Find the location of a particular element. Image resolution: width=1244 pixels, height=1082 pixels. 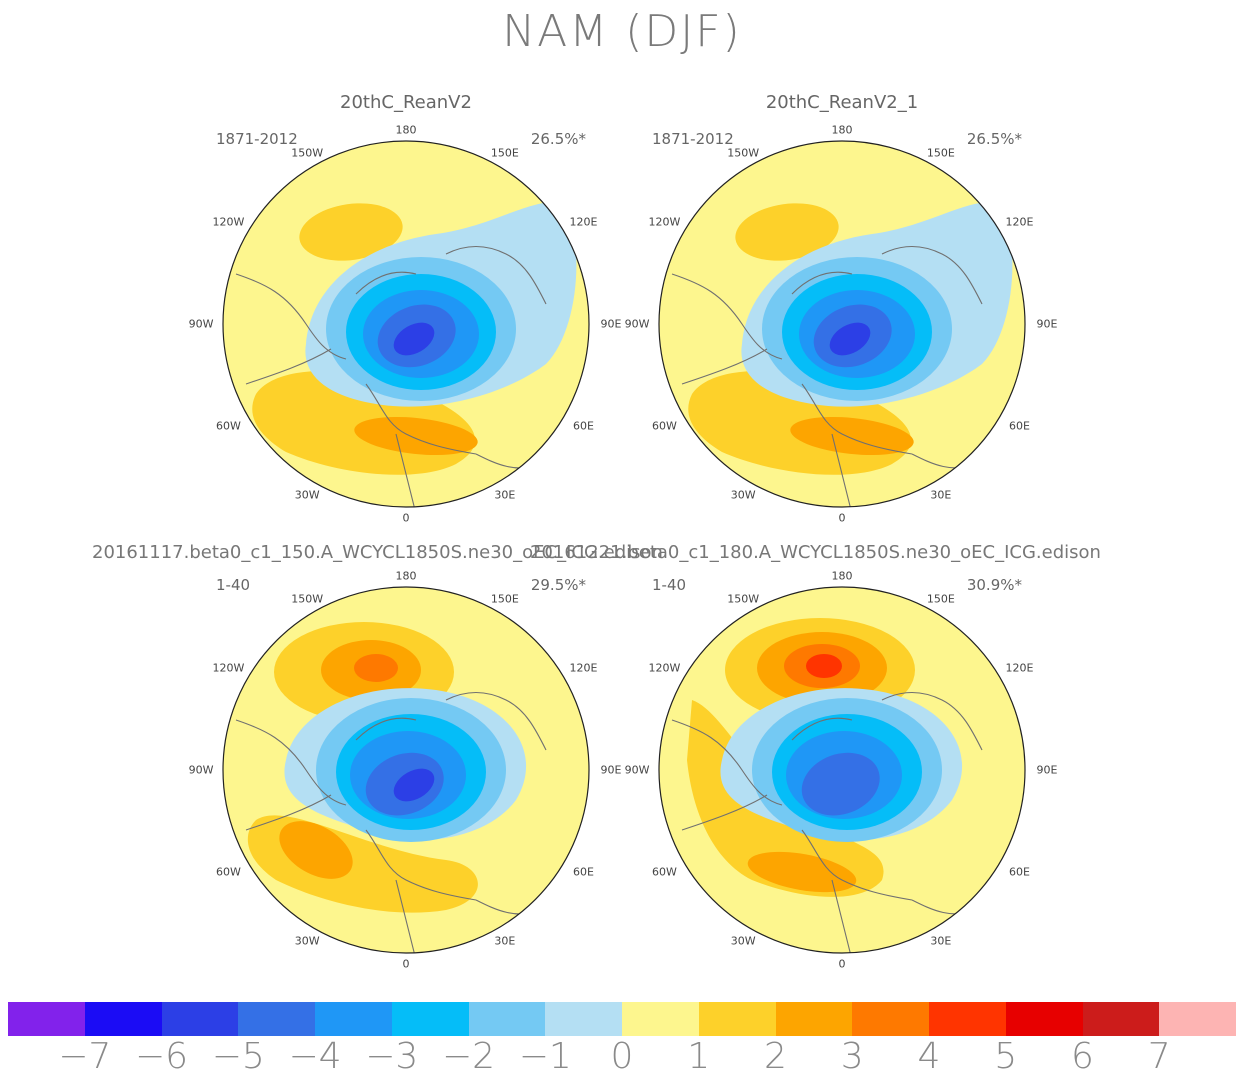

colorbar-tick-label: −2 is located at coordinates (468, 1056).